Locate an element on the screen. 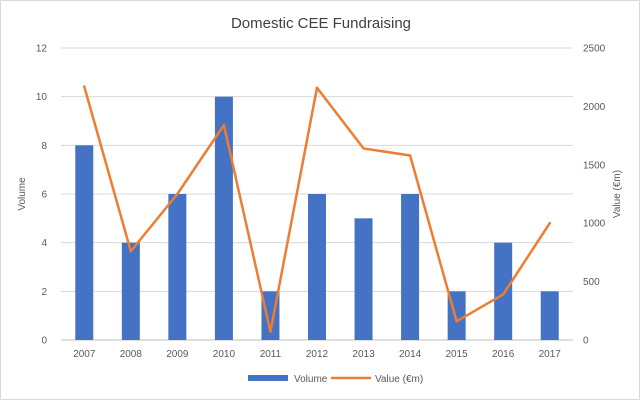 This screenshot has height=401, width=640. legend-label-value: Value (€m) is located at coordinates (399, 379).